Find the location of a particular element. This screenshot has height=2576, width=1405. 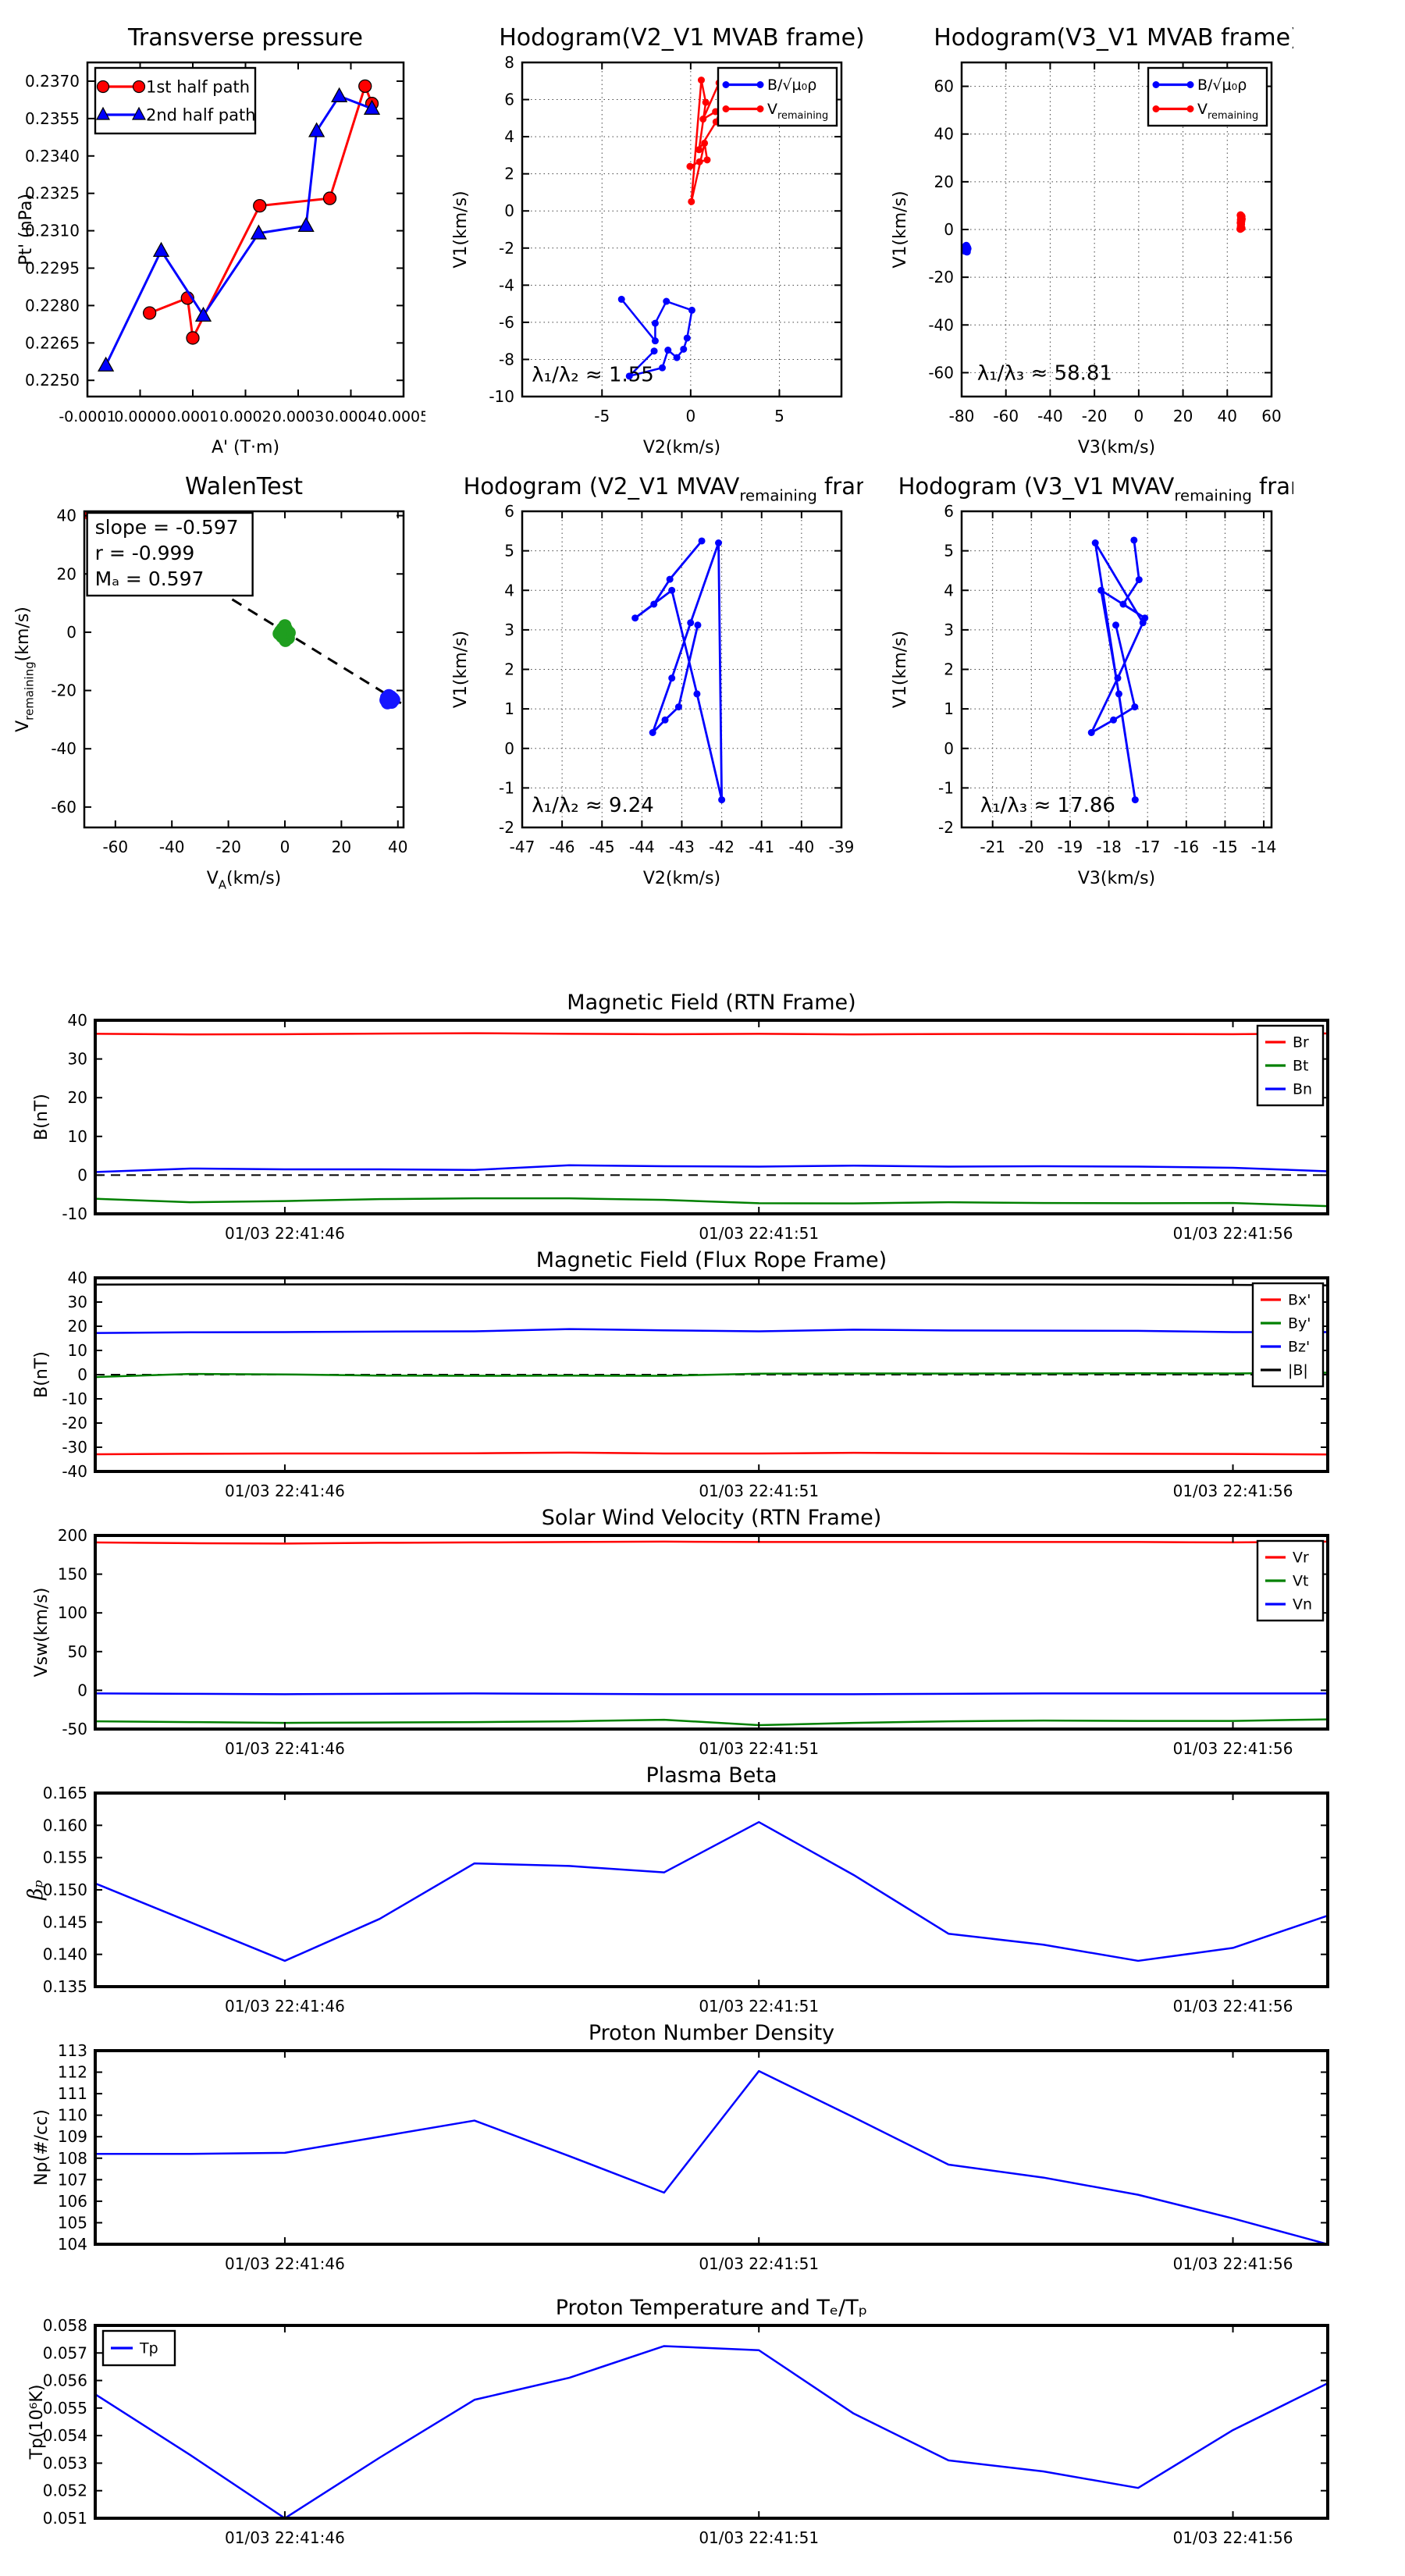

svg-text: 2 is located at coordinates (509, 174).